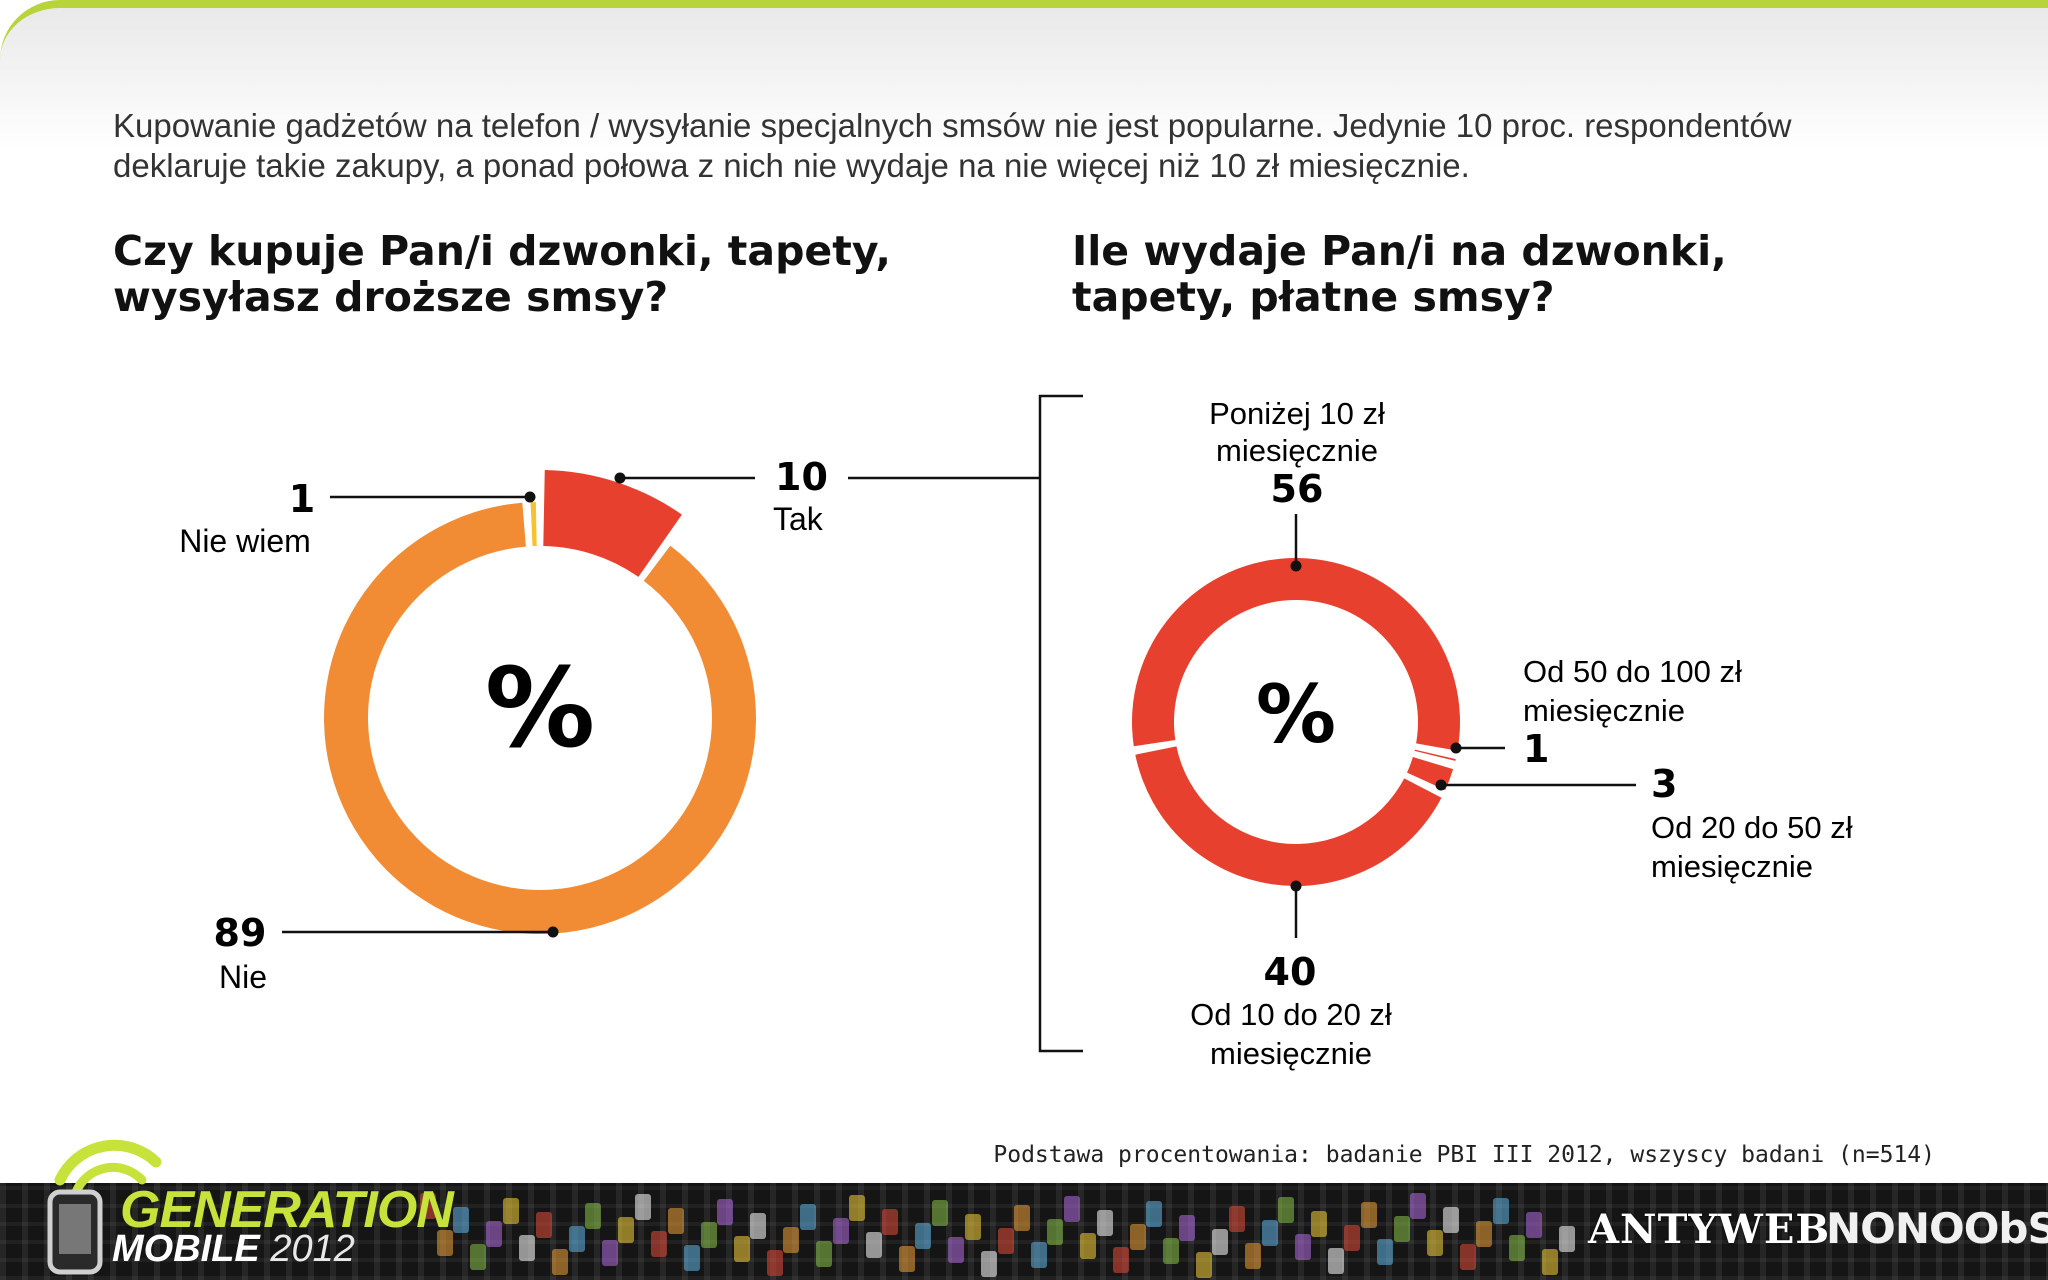  What do you see at coordinates (1536, 749) in the screenshot?
I see `chart-2-50-100-value: 1` at bounding box center [1536, 749].